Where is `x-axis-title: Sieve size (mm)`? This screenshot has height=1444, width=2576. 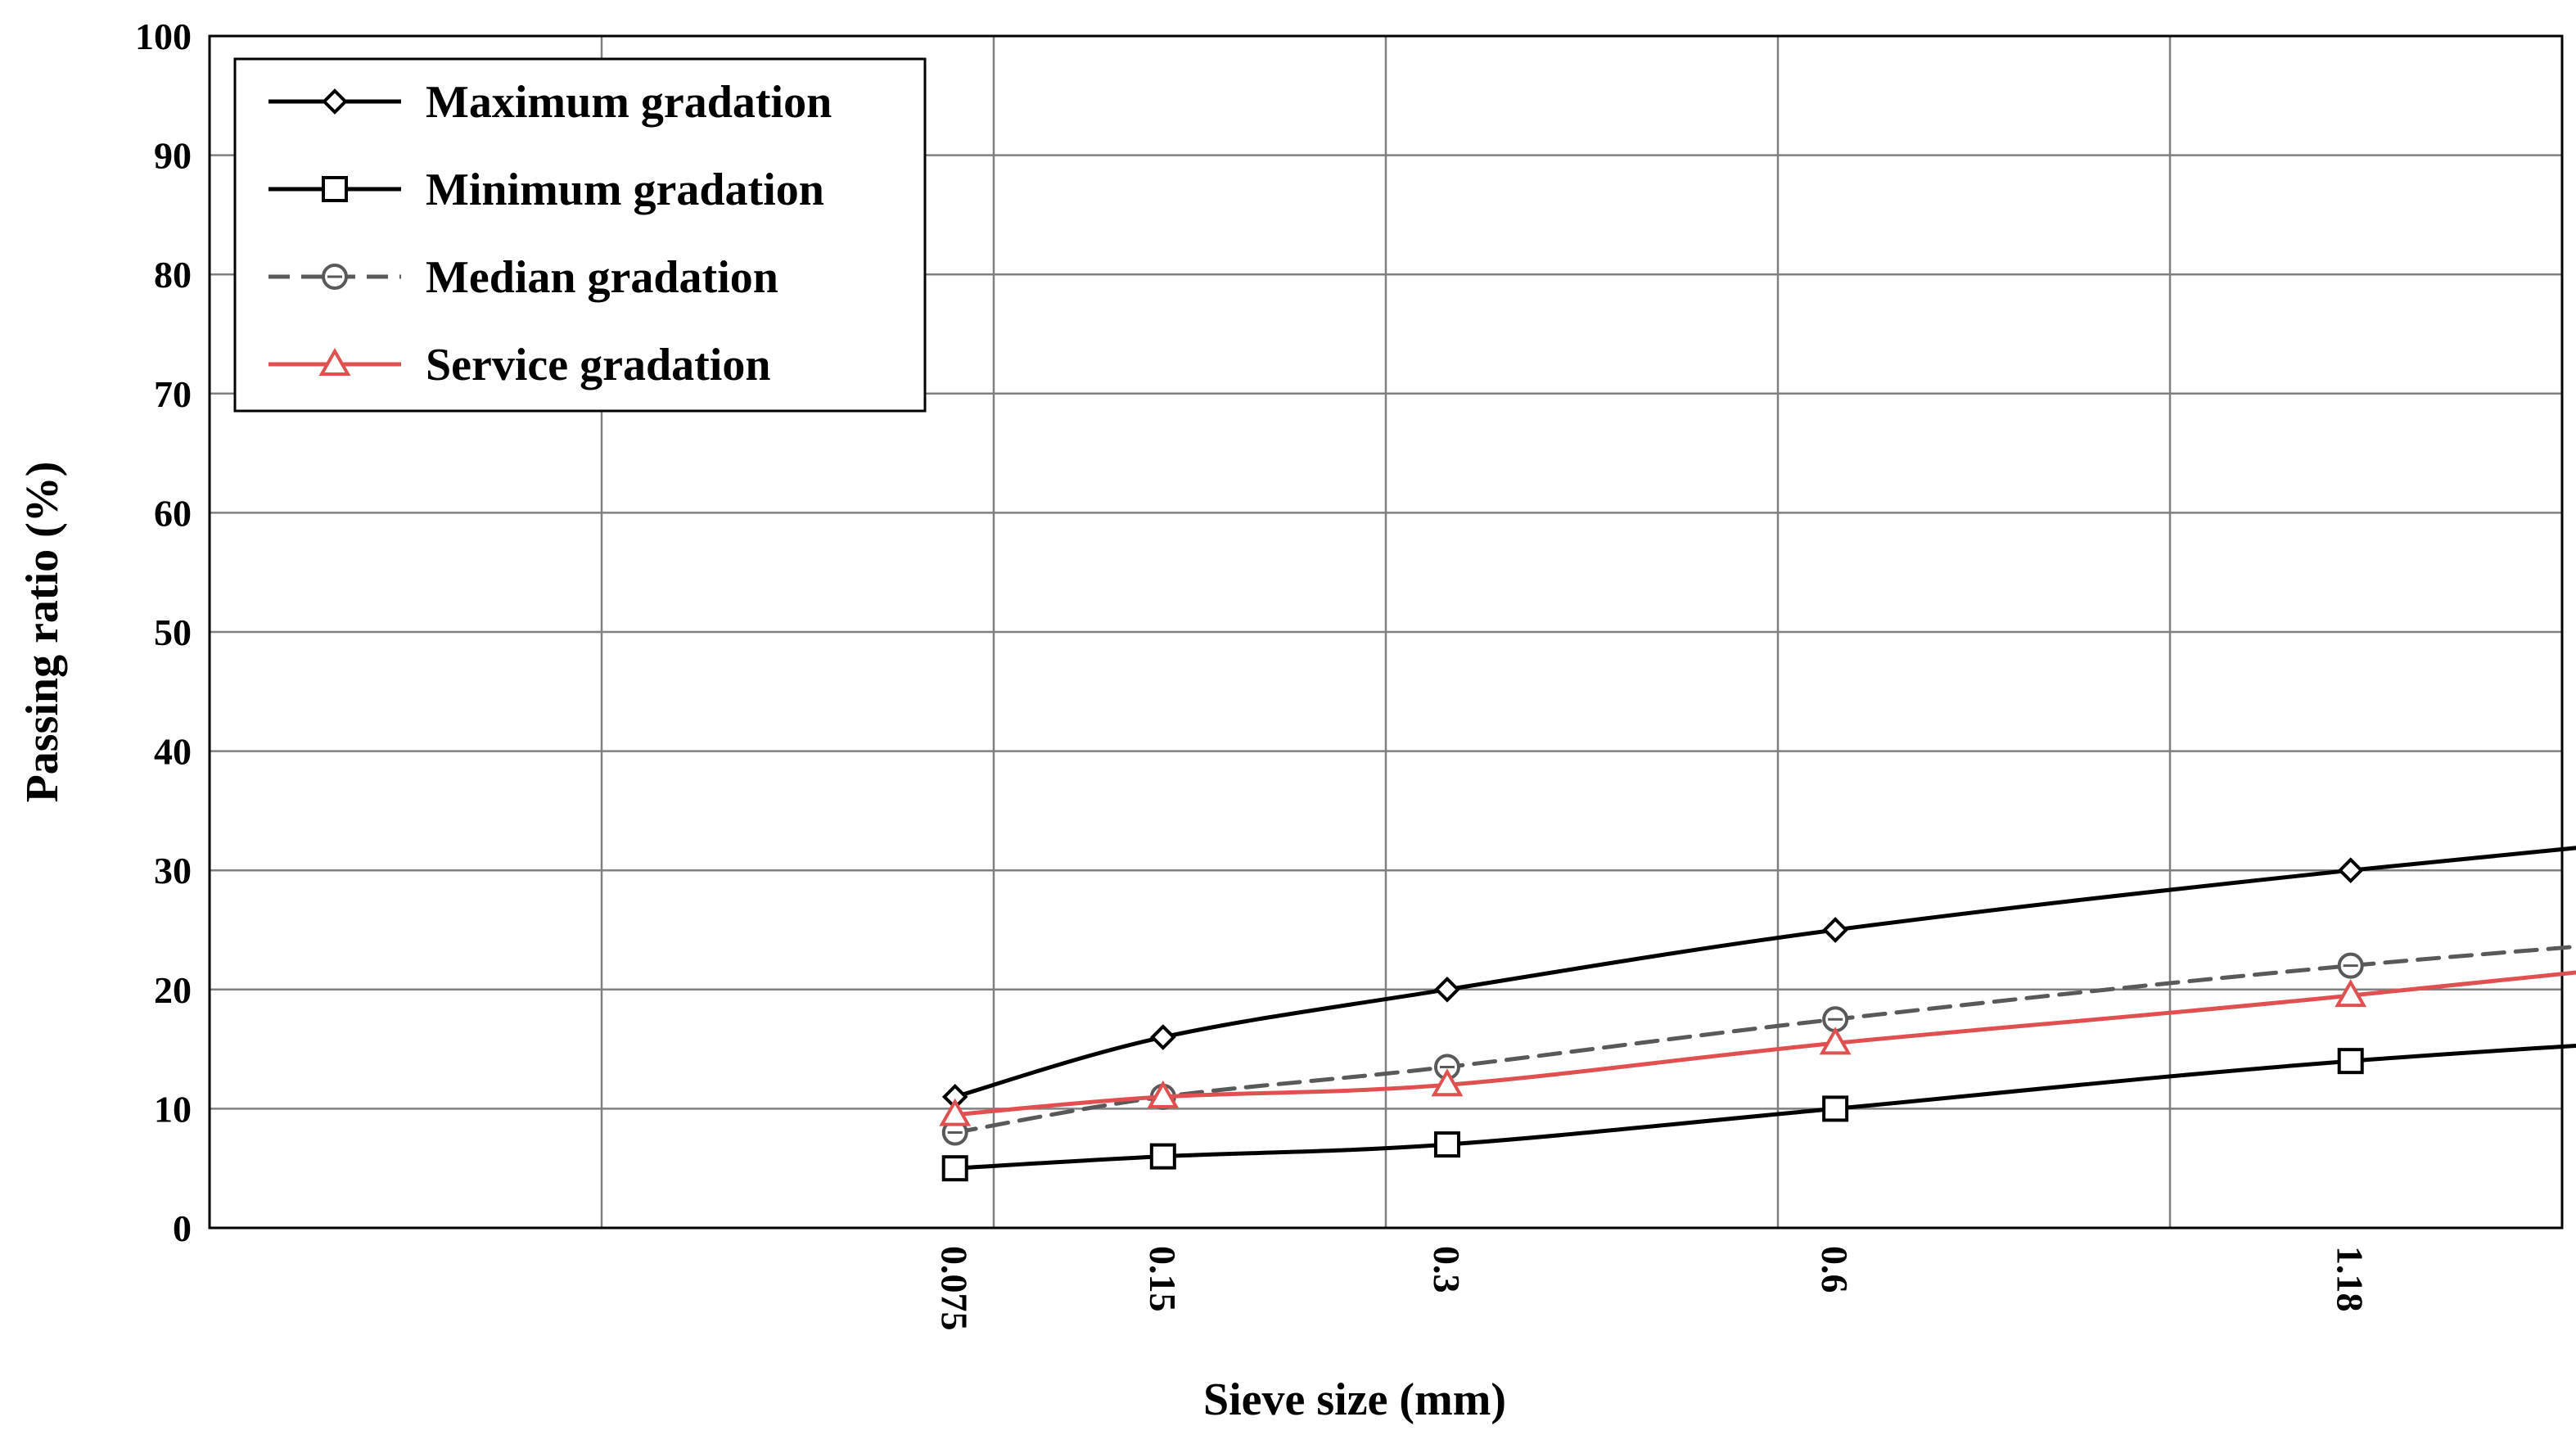
x-axis-title: Sieve size (mm) is located at coordinates (1354, 1399).